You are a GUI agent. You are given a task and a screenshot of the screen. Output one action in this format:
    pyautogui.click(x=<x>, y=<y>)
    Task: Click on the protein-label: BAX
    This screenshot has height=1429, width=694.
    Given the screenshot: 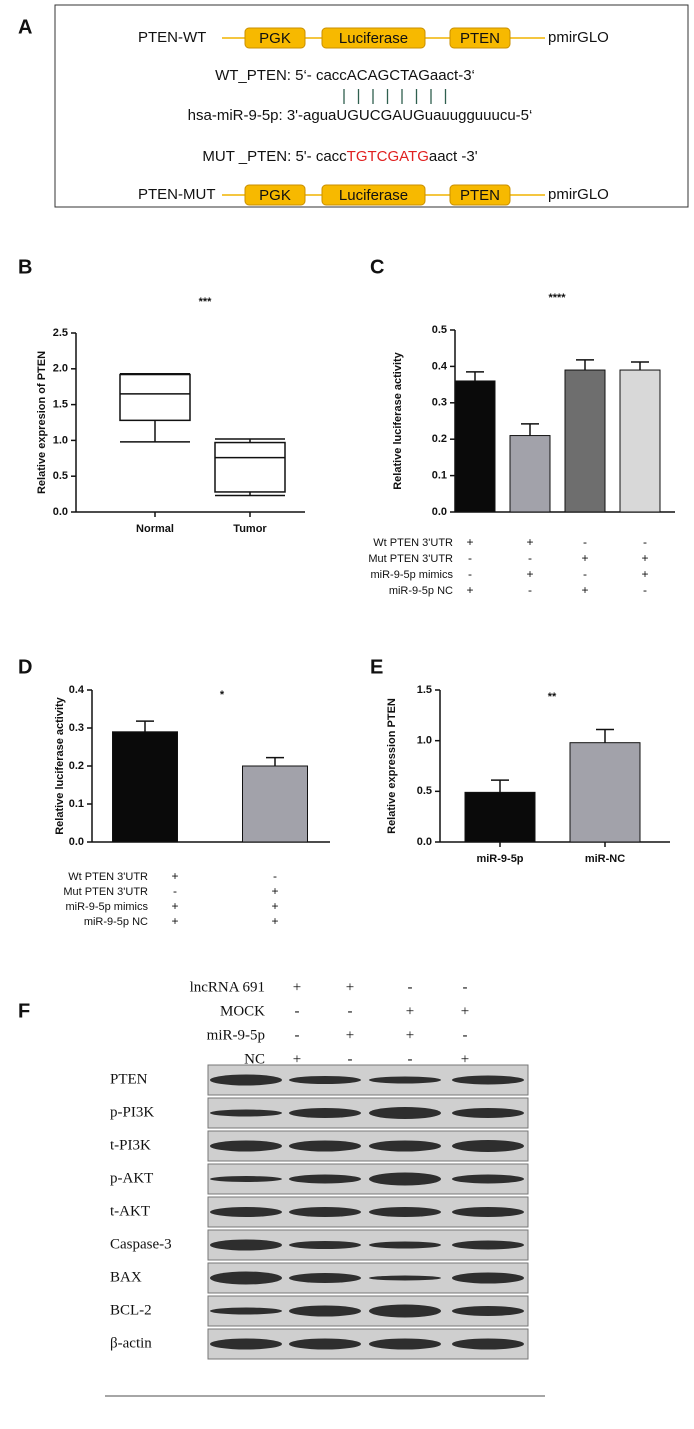 What is the action you would take?
    pyautogui.click(x=126, y=1277)
    